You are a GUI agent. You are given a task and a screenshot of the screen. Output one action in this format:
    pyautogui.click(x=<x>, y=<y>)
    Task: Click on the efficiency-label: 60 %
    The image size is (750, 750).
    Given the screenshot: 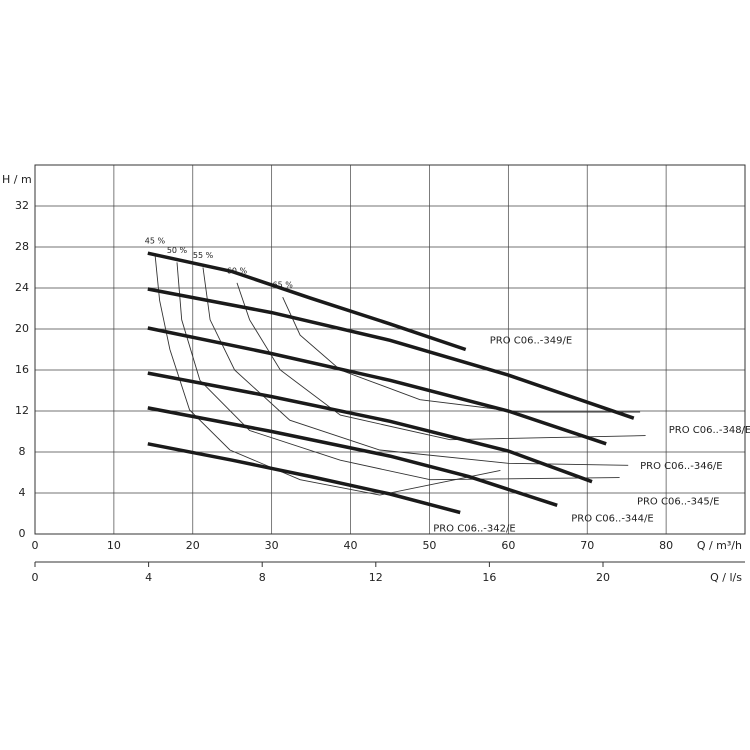 What is the action you would take?
    pyautogui.click(x=237, y=270)
    